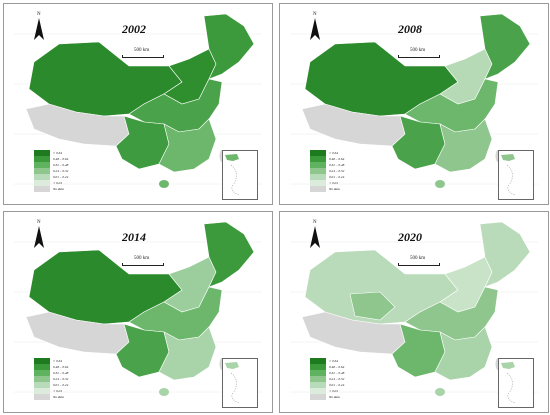  What do you see at coordinates (410, 29) in the screenshot?
I see `map-year: 2008` at bounding box center [410, 29].